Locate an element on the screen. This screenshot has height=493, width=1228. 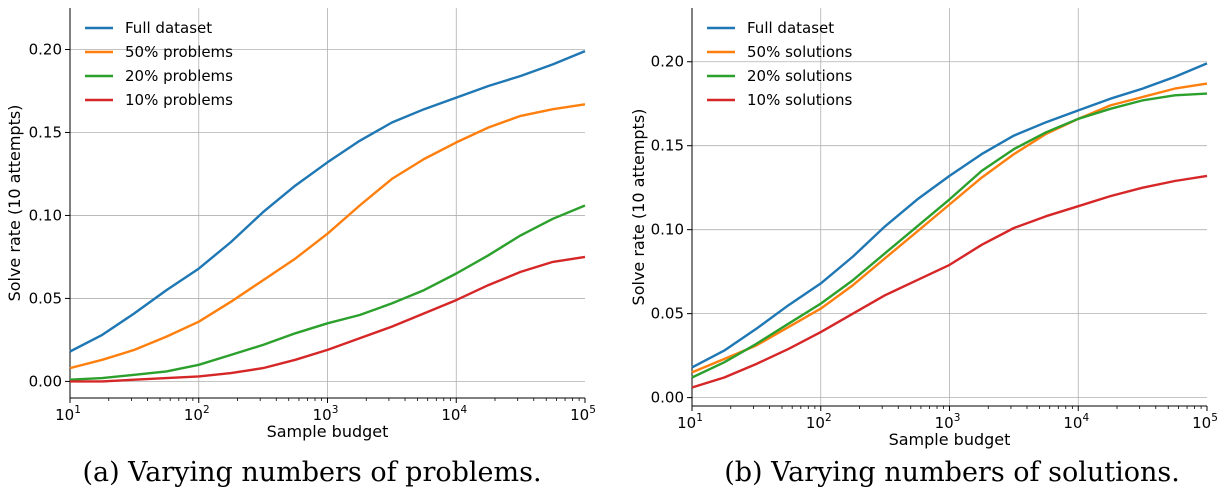
legend-label: 50% problems is located at coordinates (179, 52).